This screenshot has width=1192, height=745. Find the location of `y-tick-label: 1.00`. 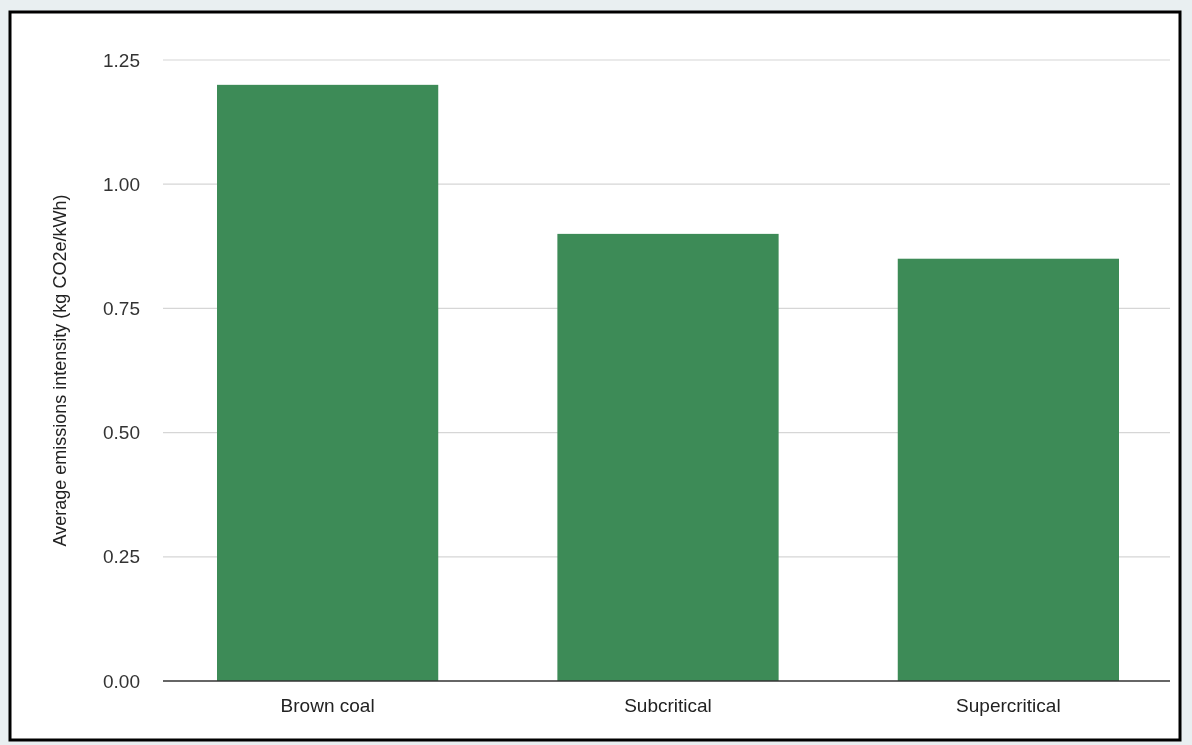

y-tick-label: 1.00 is located at coordinates (121, 184).